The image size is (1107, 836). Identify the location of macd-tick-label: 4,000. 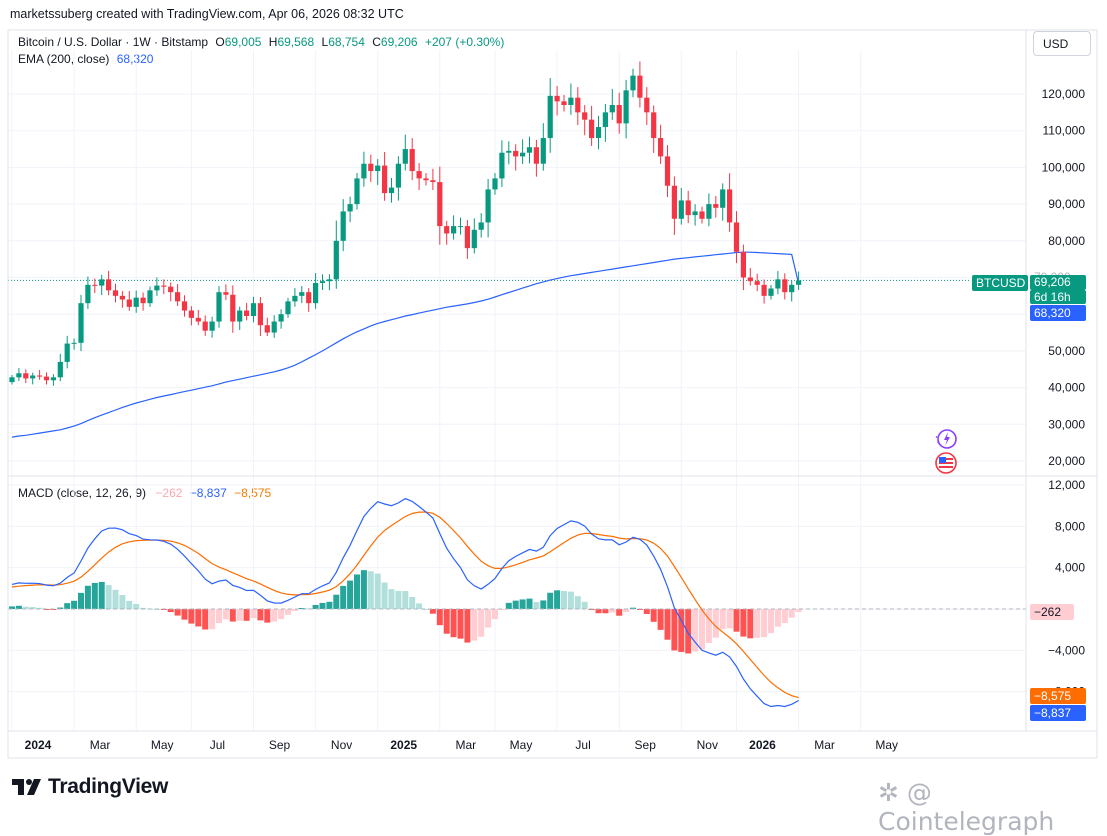
(1070, 568).